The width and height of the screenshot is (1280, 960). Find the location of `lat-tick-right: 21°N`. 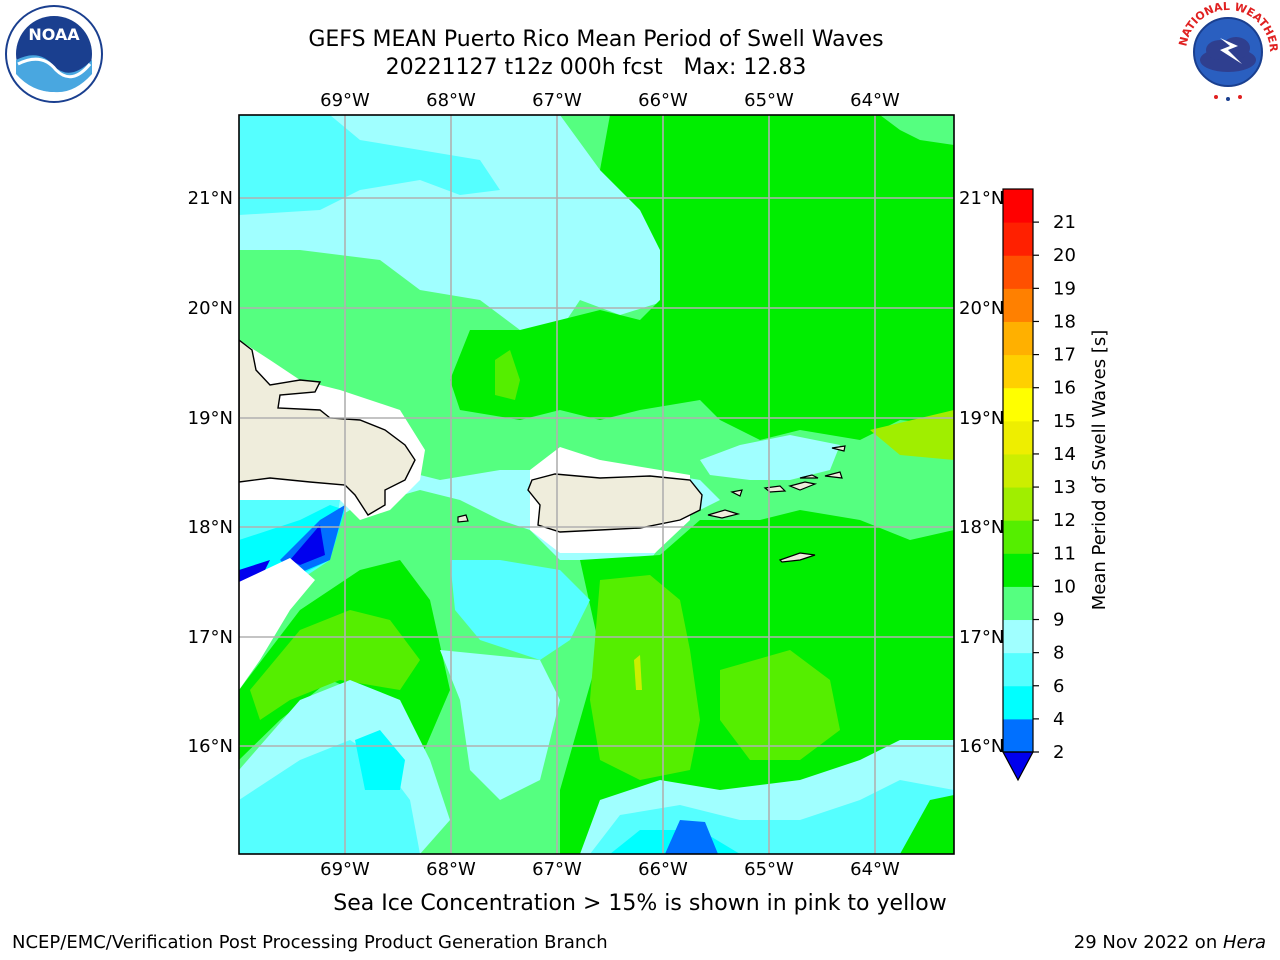

lat-tick-right: 21°N is located at coordinates (981, 198).